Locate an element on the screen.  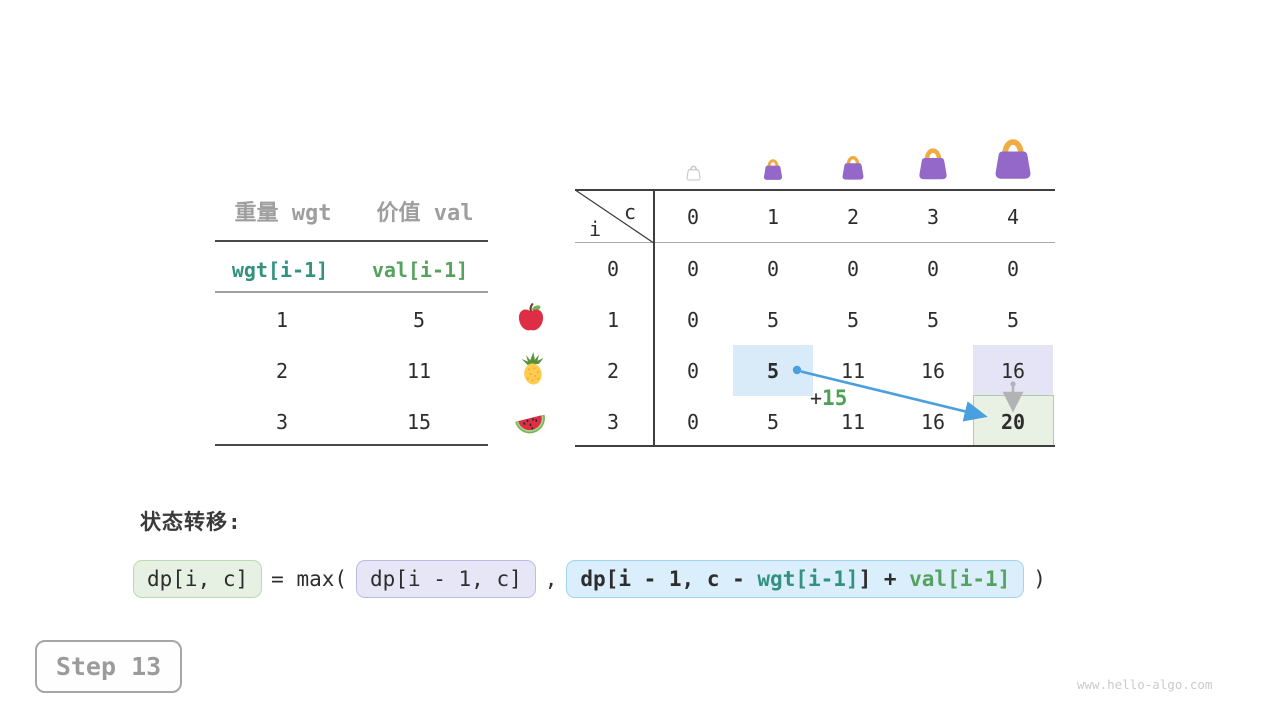
item-row-2-value: 11 is located at coordinates (419, 371).